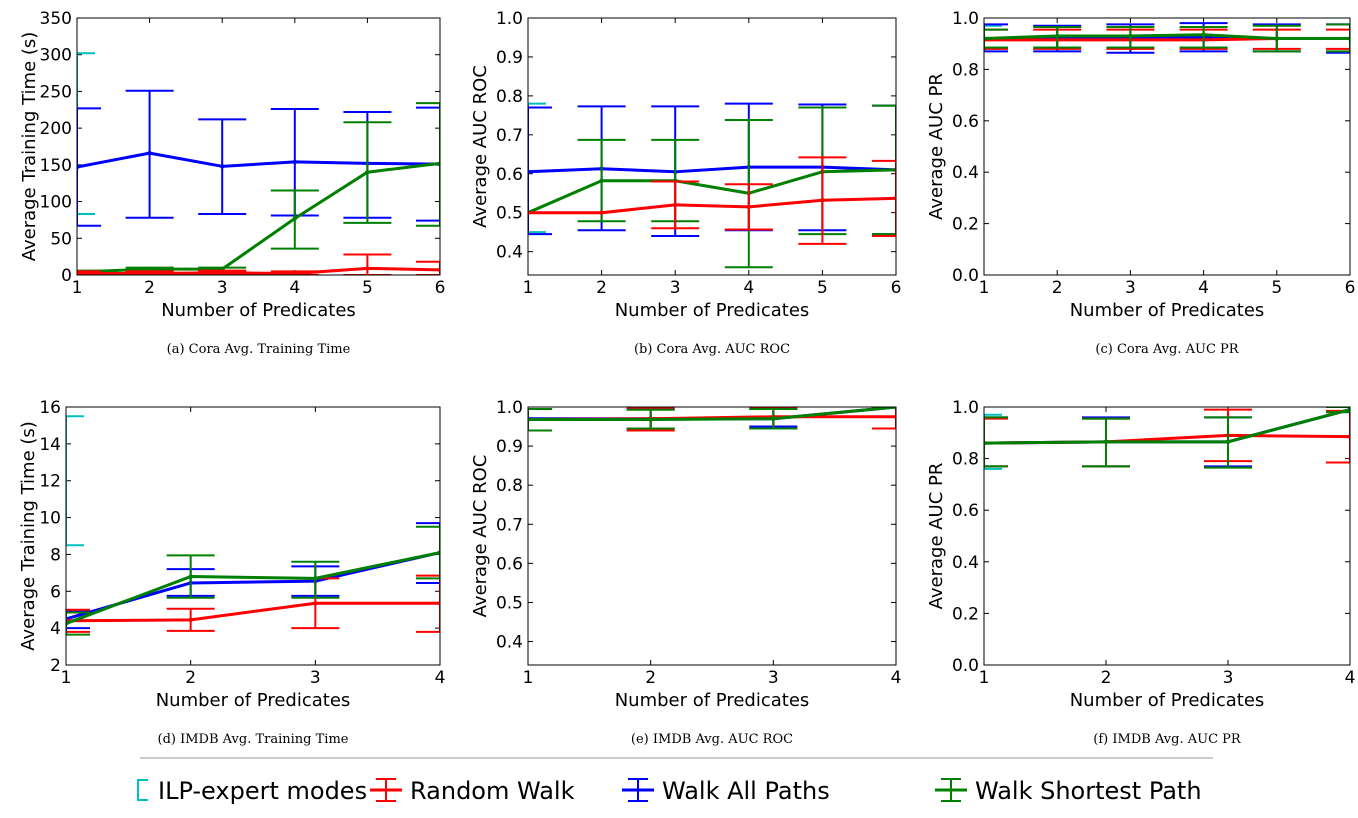 The image size is (1358, 818). I want to click on y-tick-label: 150, so click(56, 166).